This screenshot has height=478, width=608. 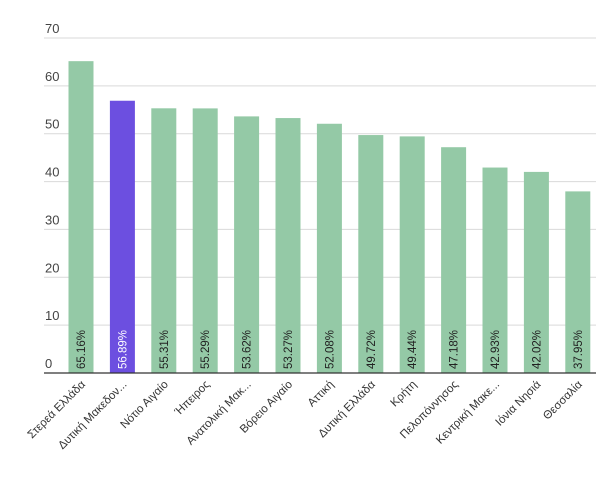 What do you see at coordinates (289, 349) in the screenshot?
I see `bar-value-label: 53.27%` at bounding box center [289, 349].